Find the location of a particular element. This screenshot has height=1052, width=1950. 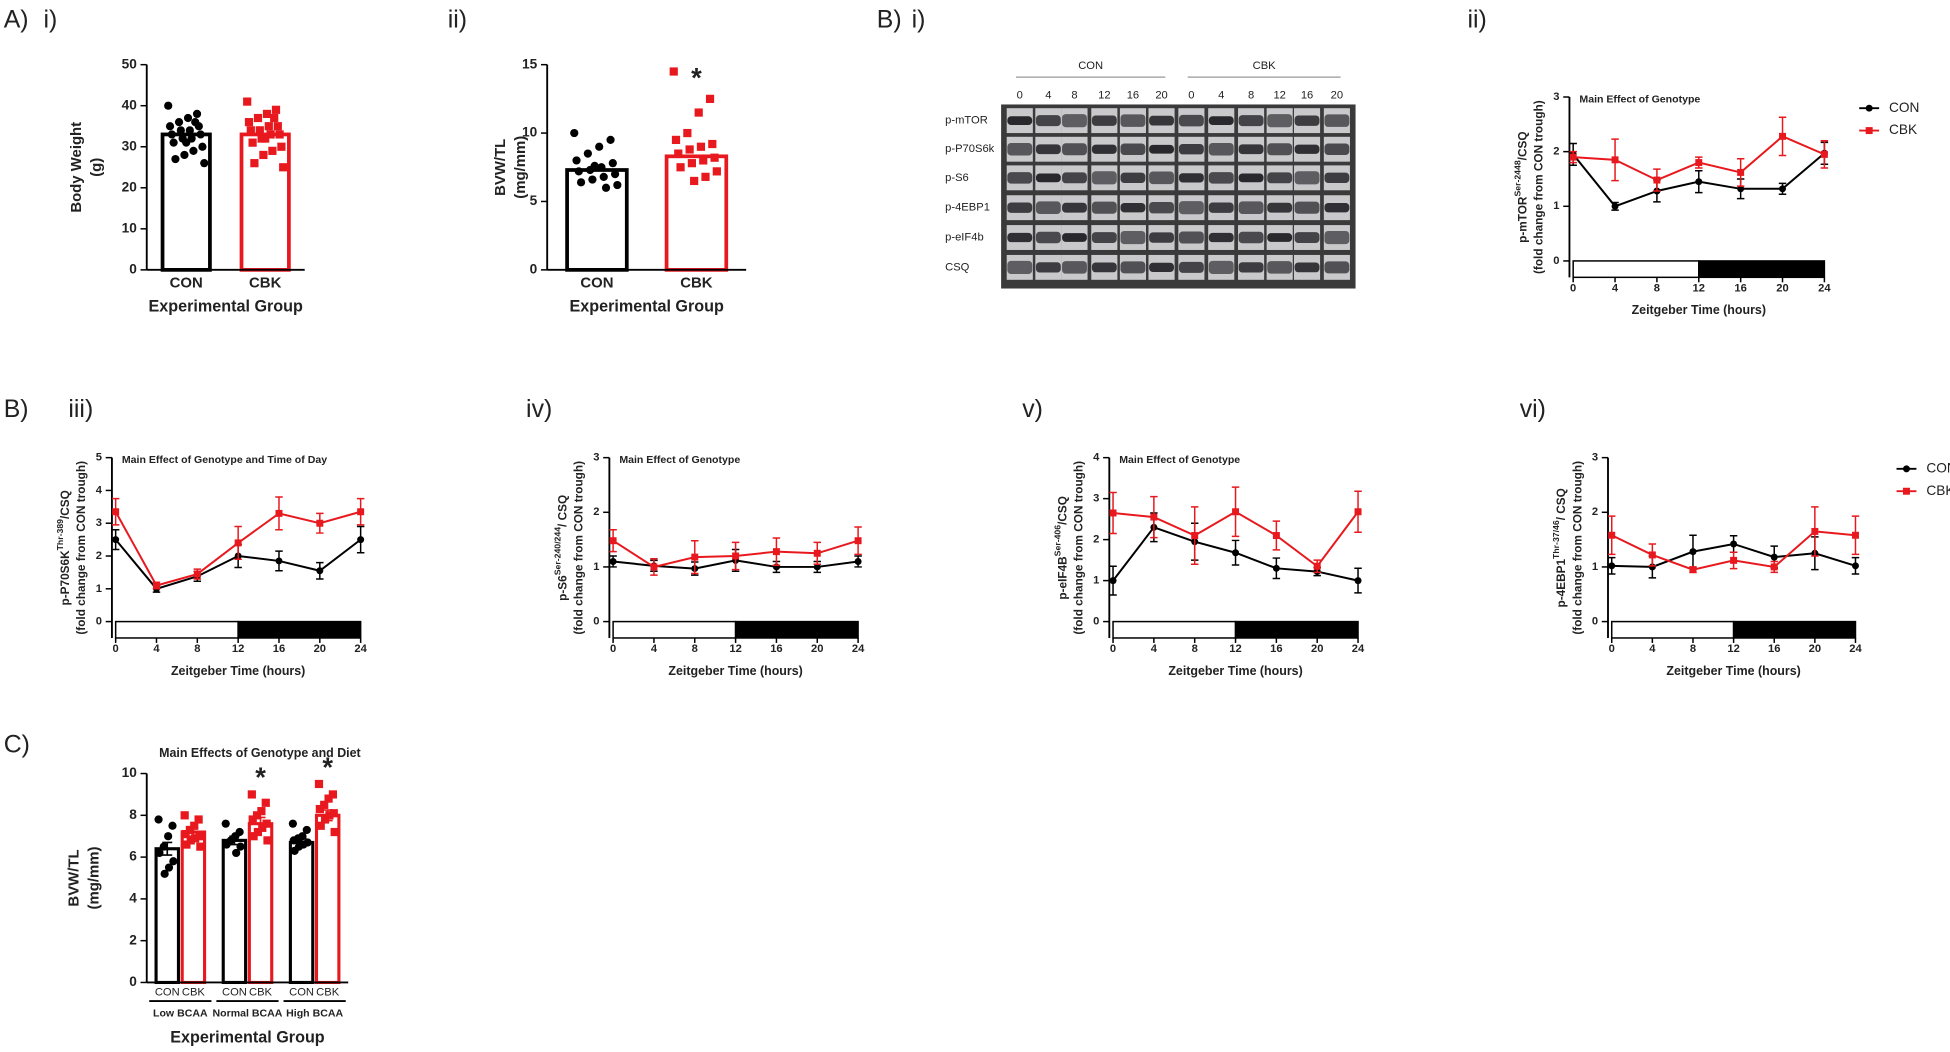

blot-row-label: p-mTOR is located at coordinates (966, 121).